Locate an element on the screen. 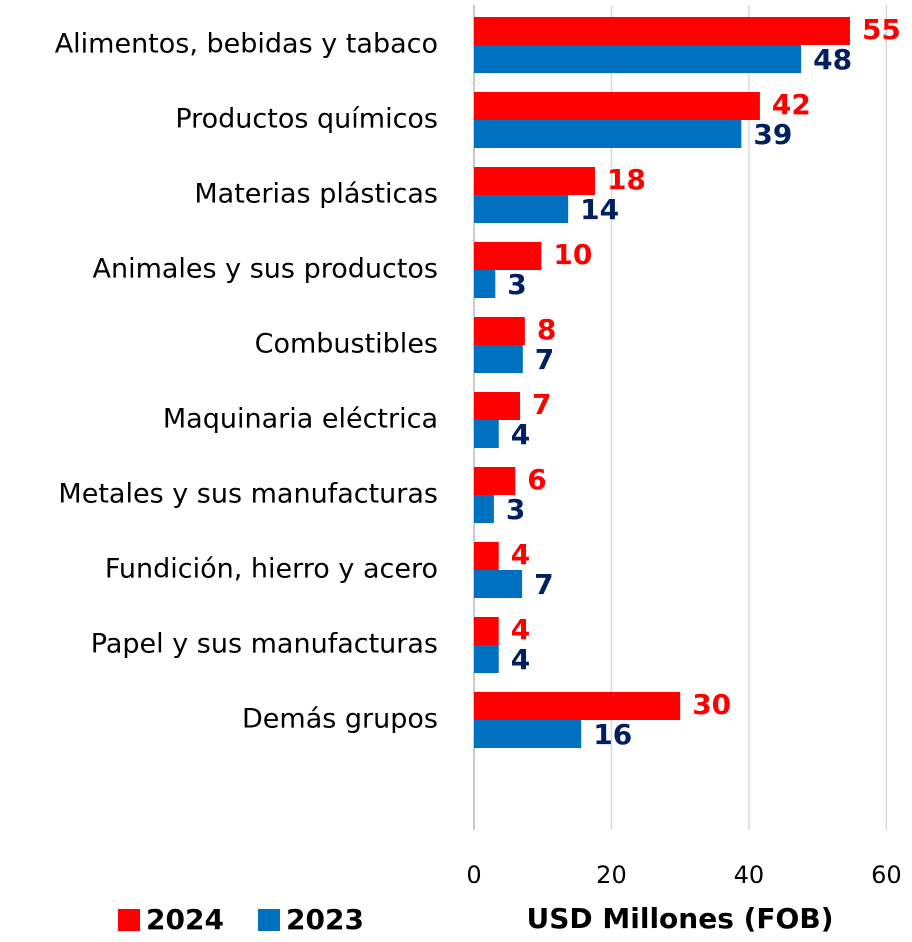 The width and height of the screenshot is (912, 942). data-label: 18 is located at coordinates (626, 179).